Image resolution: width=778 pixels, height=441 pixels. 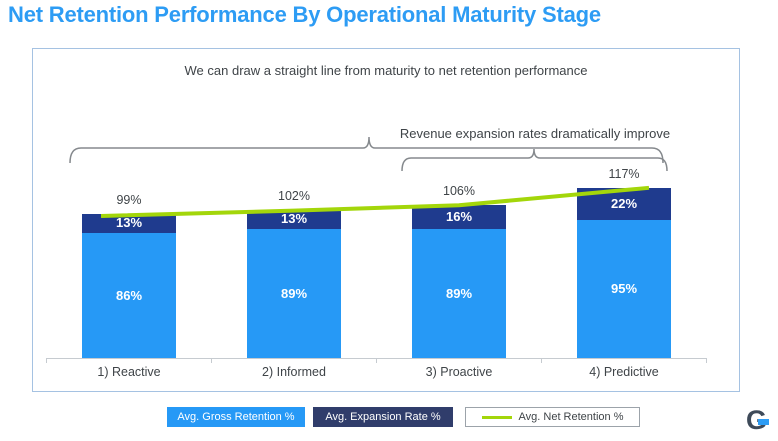 I want to click on legend-item-net-retention: Avg. Net Retention %, so click(x=552, y=417).